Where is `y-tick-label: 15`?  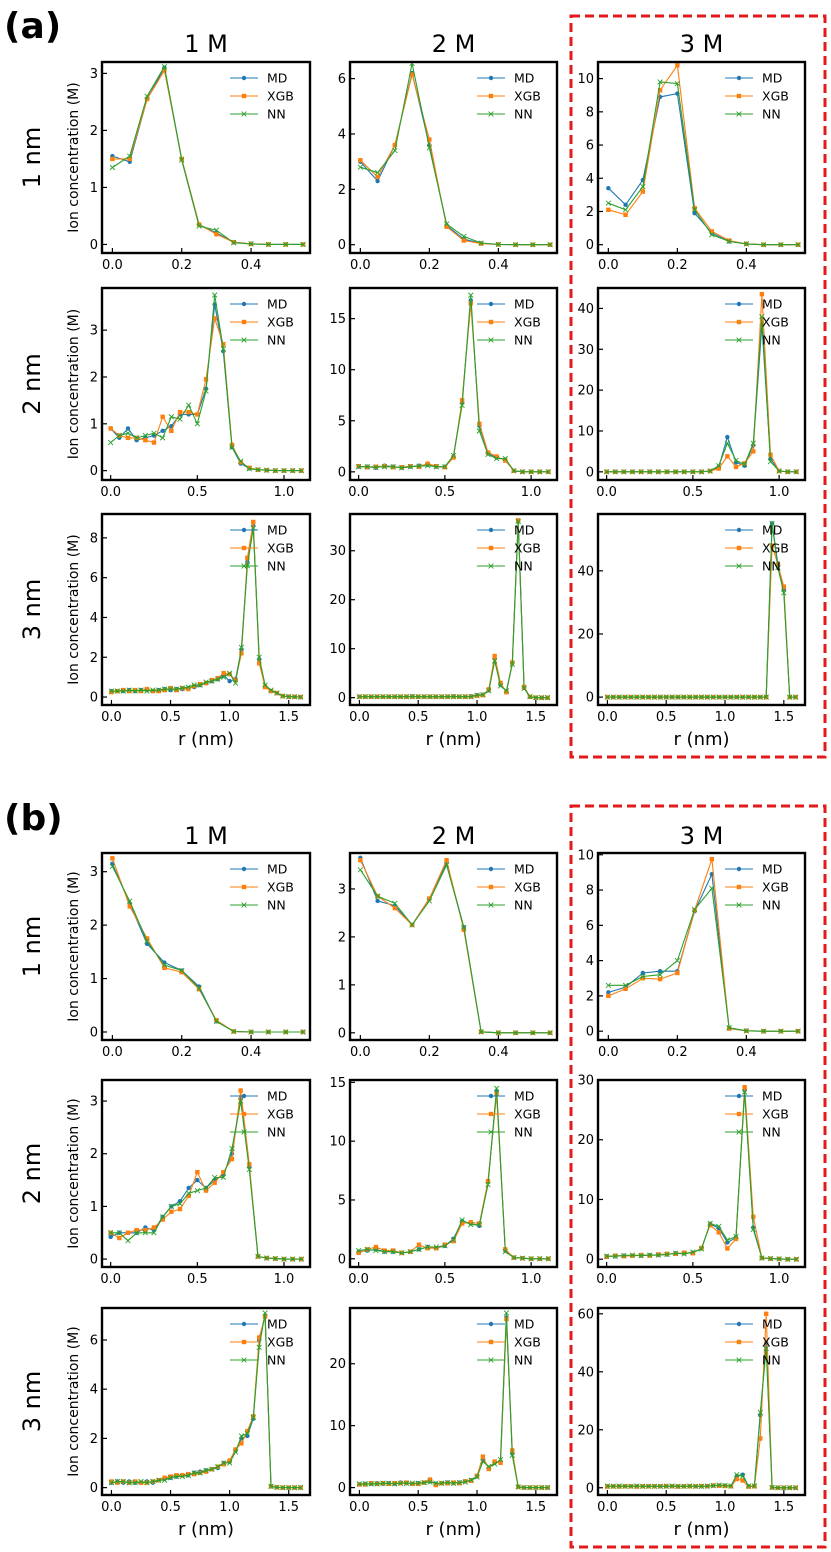
y-tick-label: 15 is located at coordinates (337, 1083).